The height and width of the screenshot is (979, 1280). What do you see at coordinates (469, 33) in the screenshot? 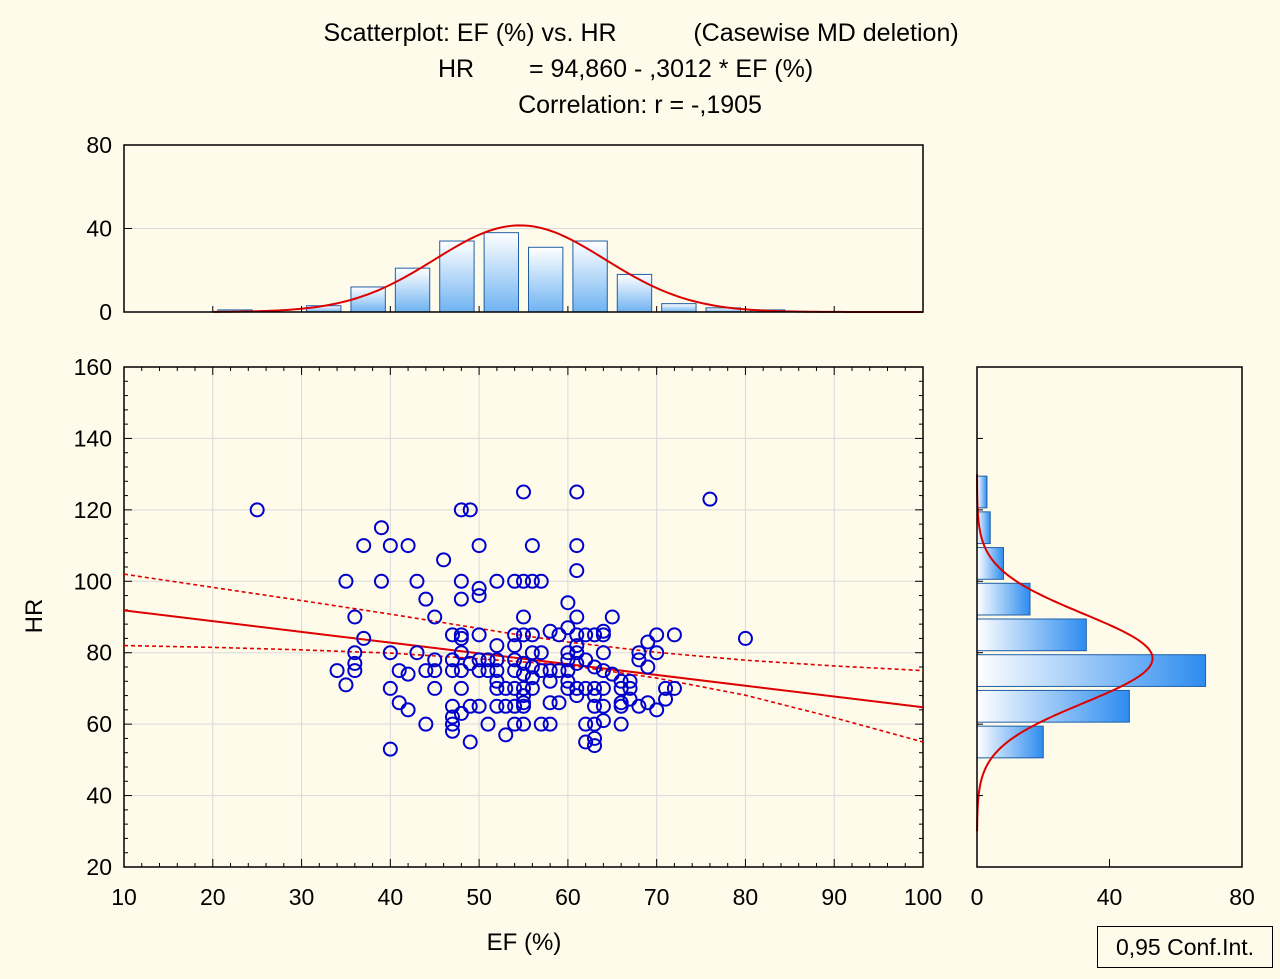
I see `title-line1-a: Scatterplot: EF (%) vs. HR` at bounding box center [469, 33].